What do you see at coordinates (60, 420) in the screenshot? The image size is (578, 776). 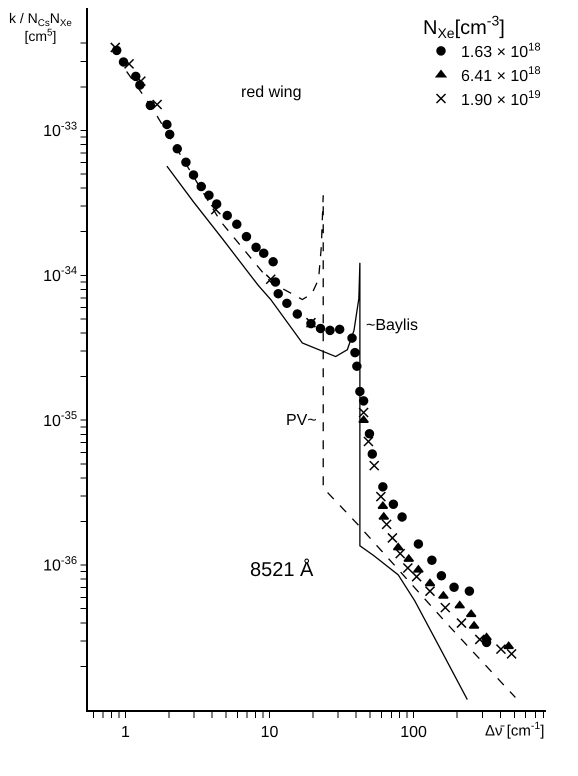 I see `y-tick-label: 10$^{-35}$` at bounding box center [60, 420].